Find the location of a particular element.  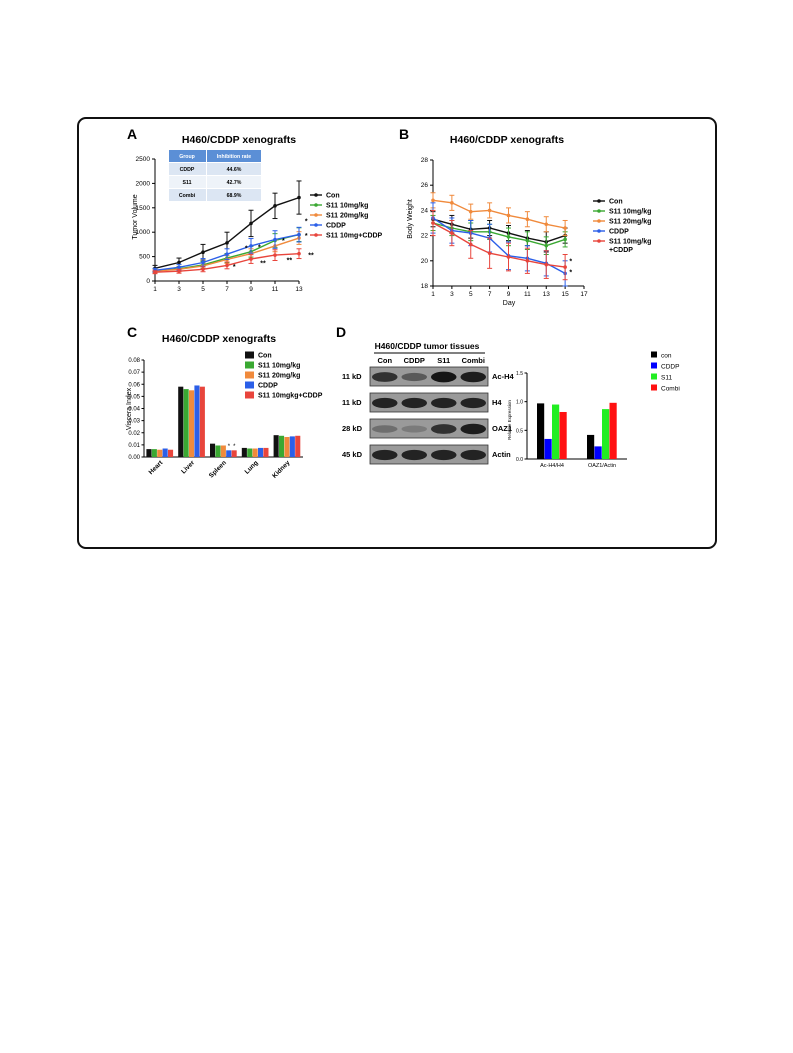

x-tick-label: 15 is located at coordinates (566, 294).